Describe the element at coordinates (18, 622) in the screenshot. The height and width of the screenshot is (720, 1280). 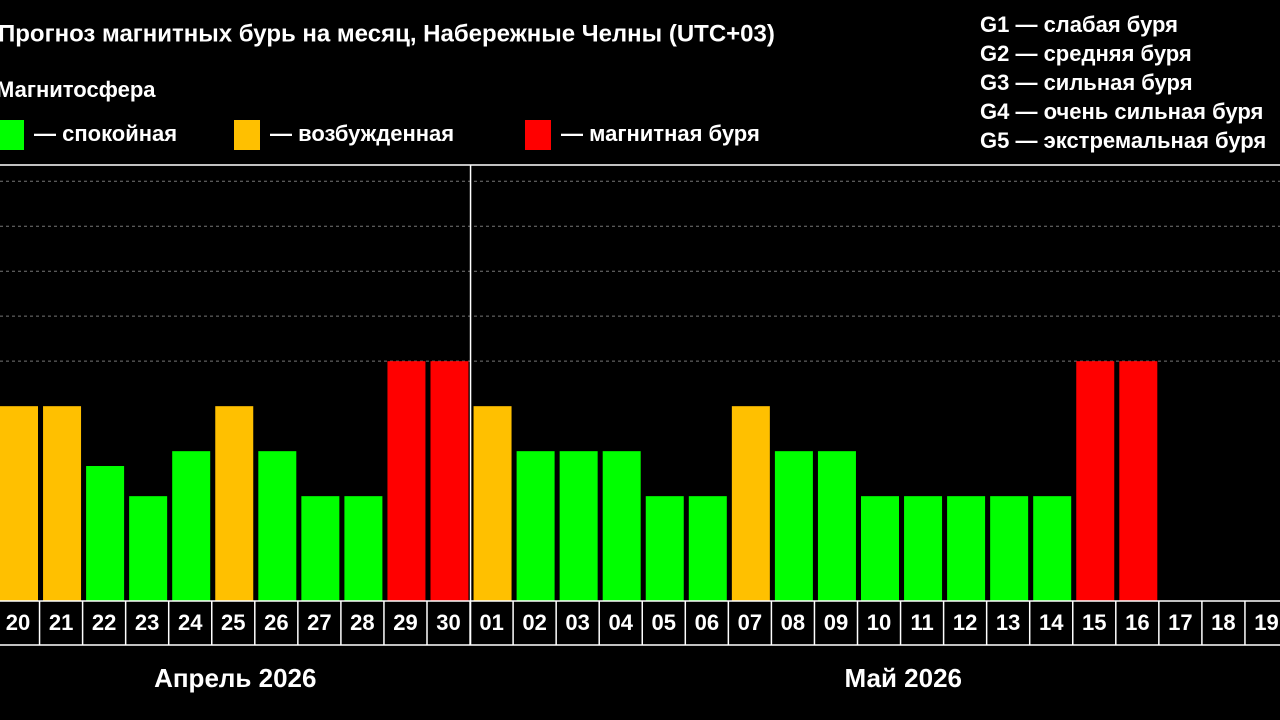
I see `x-tick-label: 20` at that location.